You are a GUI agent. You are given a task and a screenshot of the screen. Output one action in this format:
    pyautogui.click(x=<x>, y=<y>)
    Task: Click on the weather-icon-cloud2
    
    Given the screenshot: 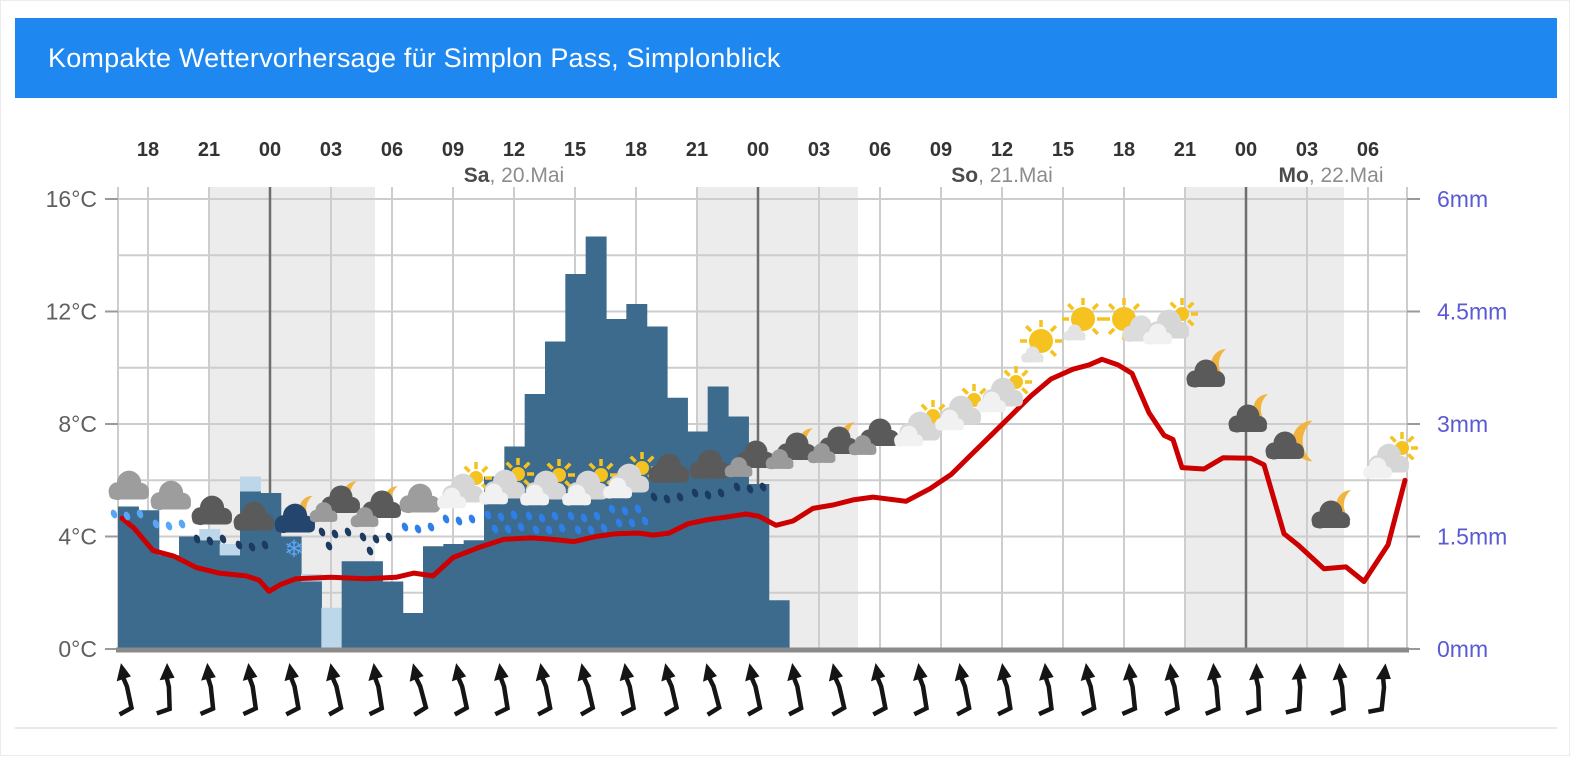 What is the action you would take?
    pyautogui.click(x=832, y=443)
    